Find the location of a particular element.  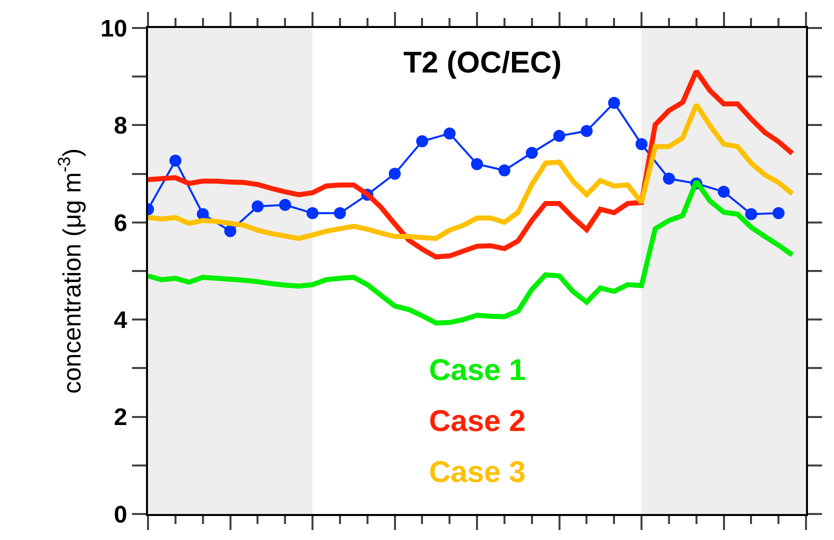

y-tick-label: 8 is located at coordinates (121, 126).